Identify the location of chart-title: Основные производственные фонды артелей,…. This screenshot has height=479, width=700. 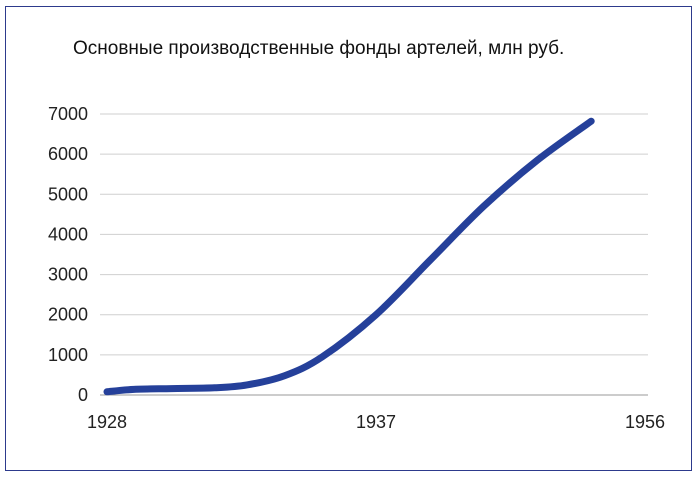
(319, 48).